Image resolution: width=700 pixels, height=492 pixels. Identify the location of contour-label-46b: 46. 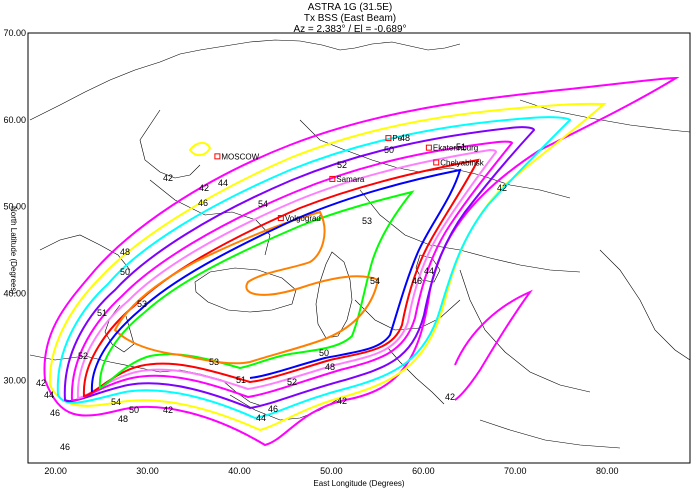
(417, 281).